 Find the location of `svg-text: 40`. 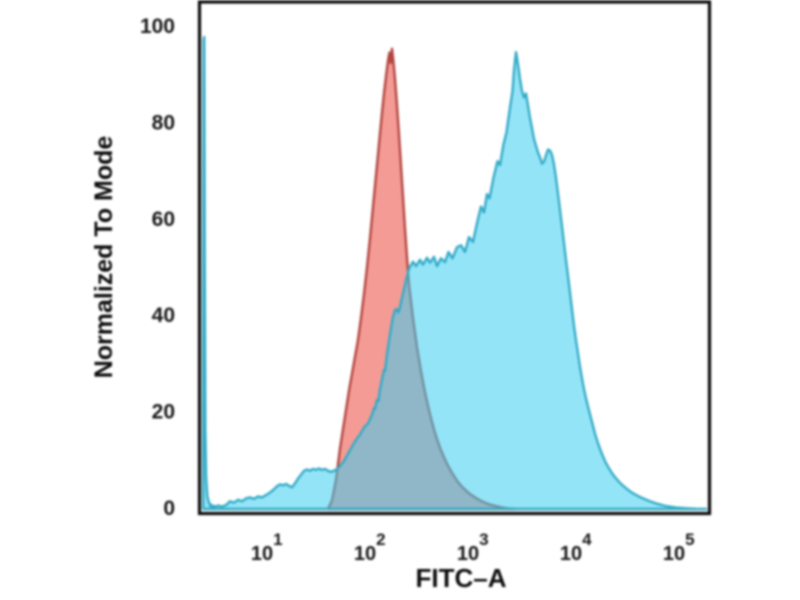

svg-text: 40 is located at coordinates (163, 315).